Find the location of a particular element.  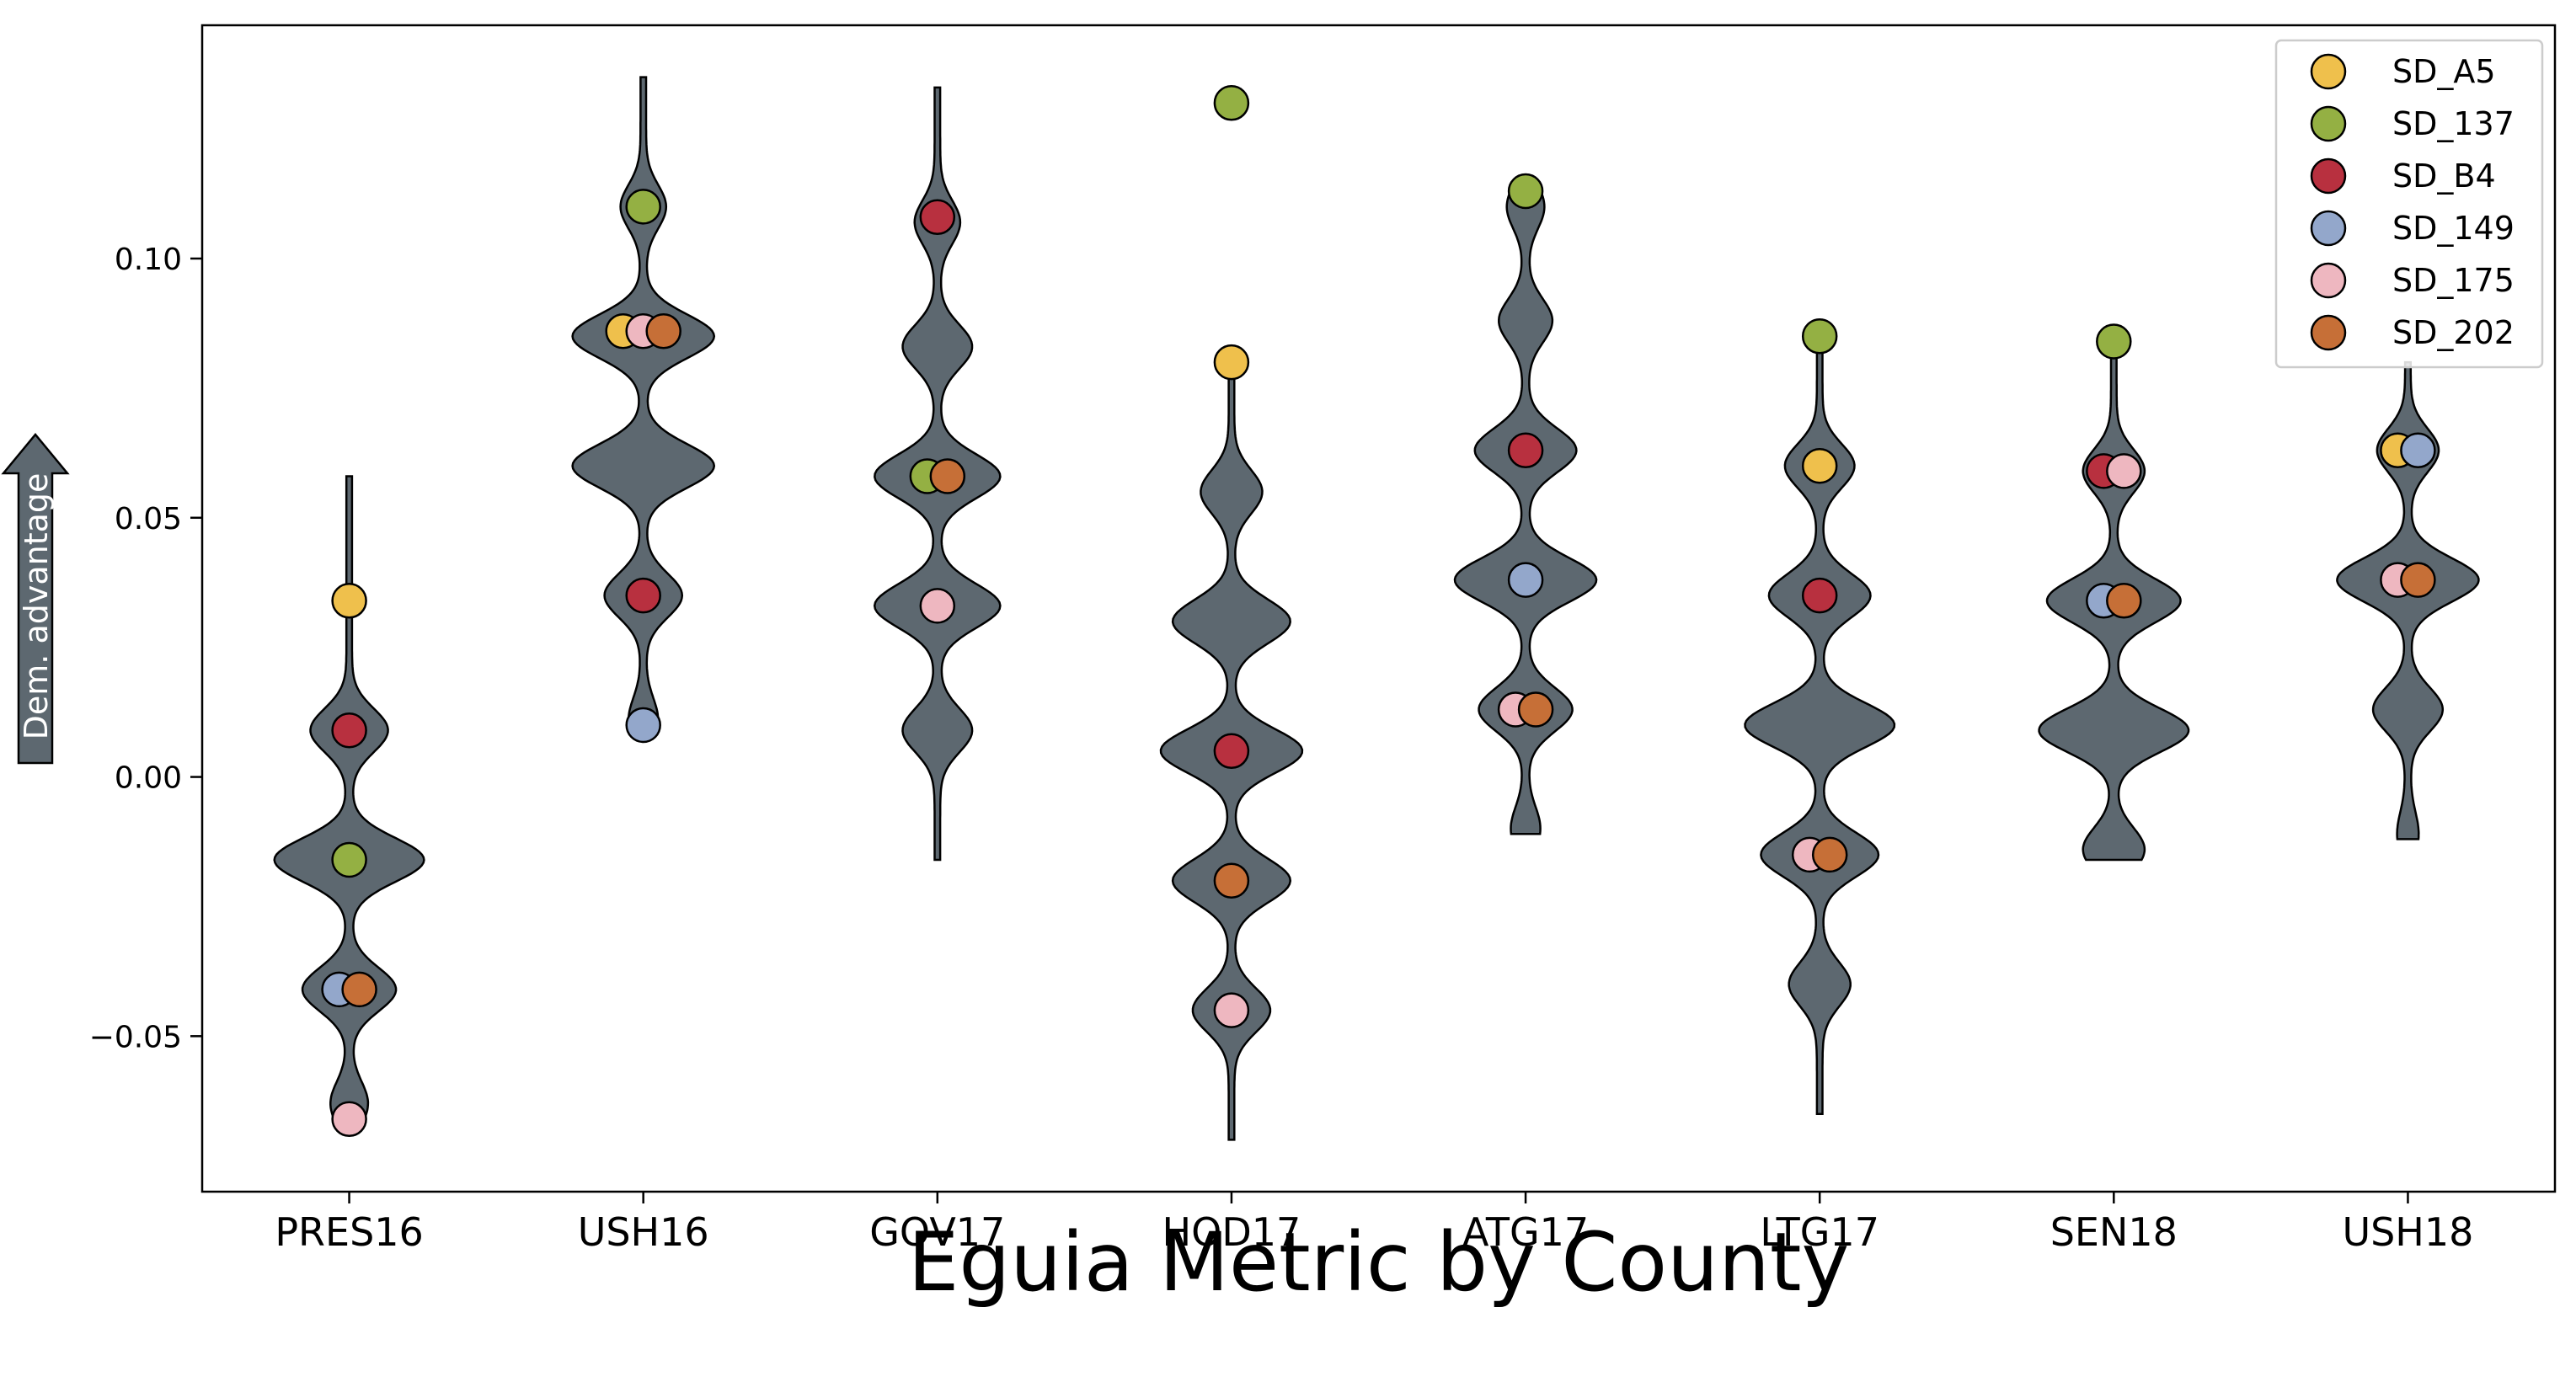

x-tick-label-pres16: PRES16 is located at coordinates (349, 1232).